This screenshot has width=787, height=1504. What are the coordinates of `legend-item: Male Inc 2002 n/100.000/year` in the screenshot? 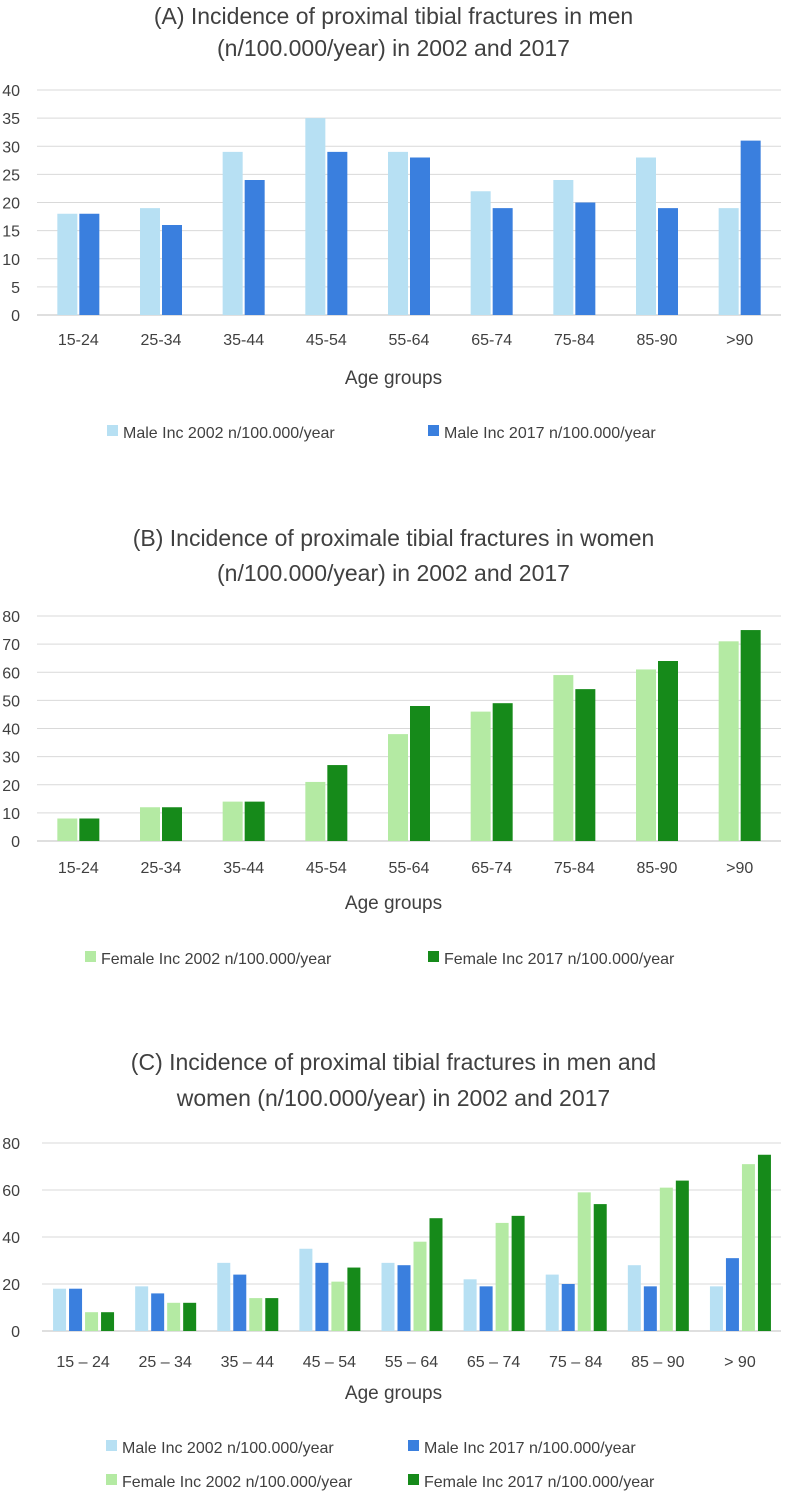 It's located at (220, 1448).